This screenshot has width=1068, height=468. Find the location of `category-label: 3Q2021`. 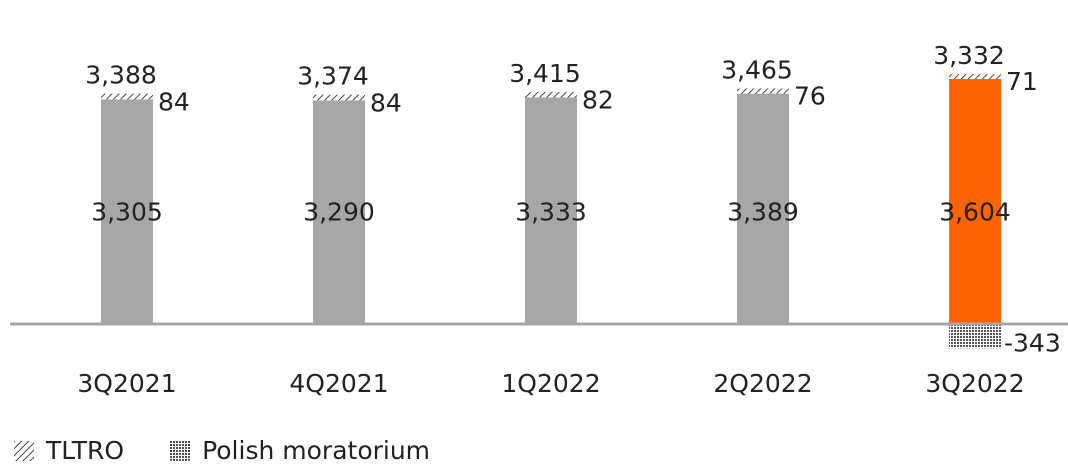

category-label: 3Q2021 is located at coordinates (126, 383).